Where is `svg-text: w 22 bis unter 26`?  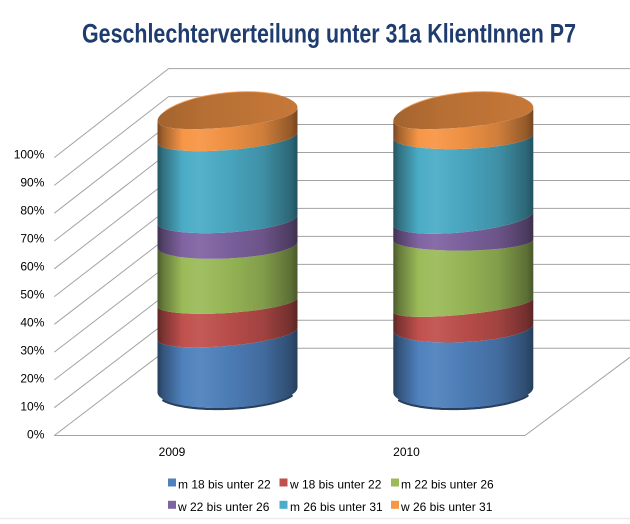
svg-text: w 22 bis unter 26 is located at coordinates (223, 507).